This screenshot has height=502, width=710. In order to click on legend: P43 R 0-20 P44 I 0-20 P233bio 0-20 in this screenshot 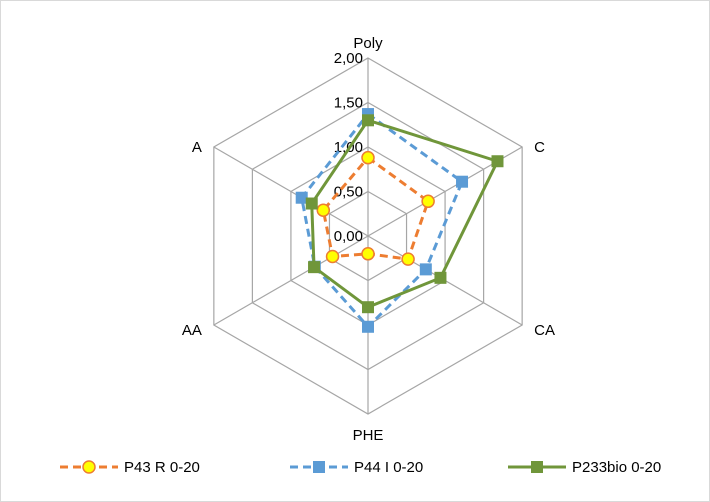, I will do `click(360, 467)`.